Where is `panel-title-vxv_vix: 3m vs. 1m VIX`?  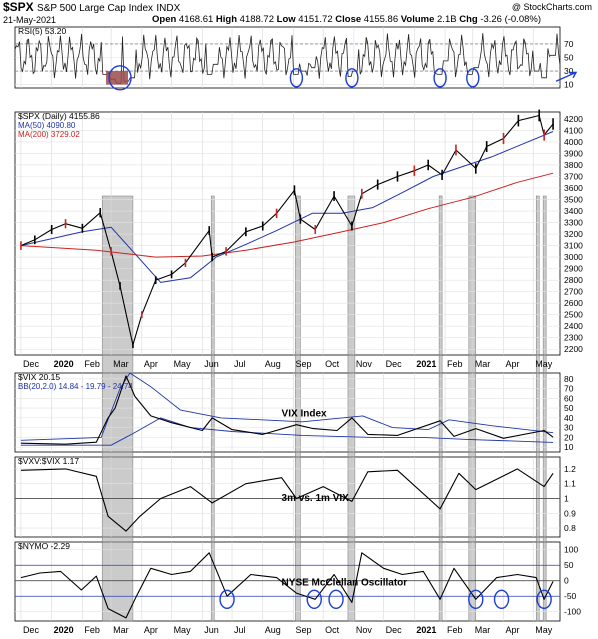
panel-title-vxv_vix: 3m vs. 1m VIX is located at coordinates (316, 498).